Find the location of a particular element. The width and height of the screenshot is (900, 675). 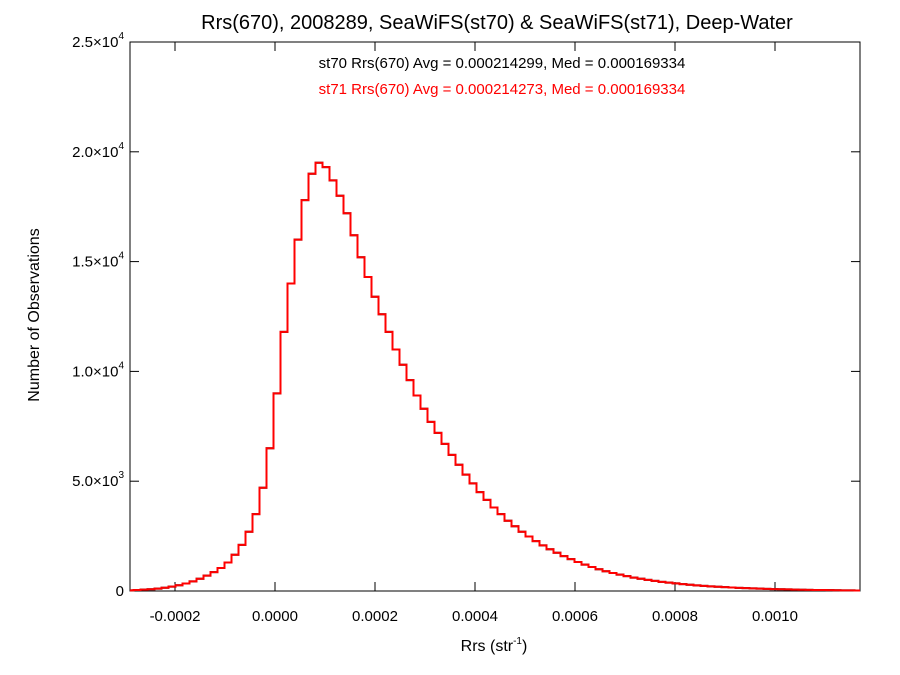

y-tick-mantissa: 2.0×10 is located at coordinates (95, 152).